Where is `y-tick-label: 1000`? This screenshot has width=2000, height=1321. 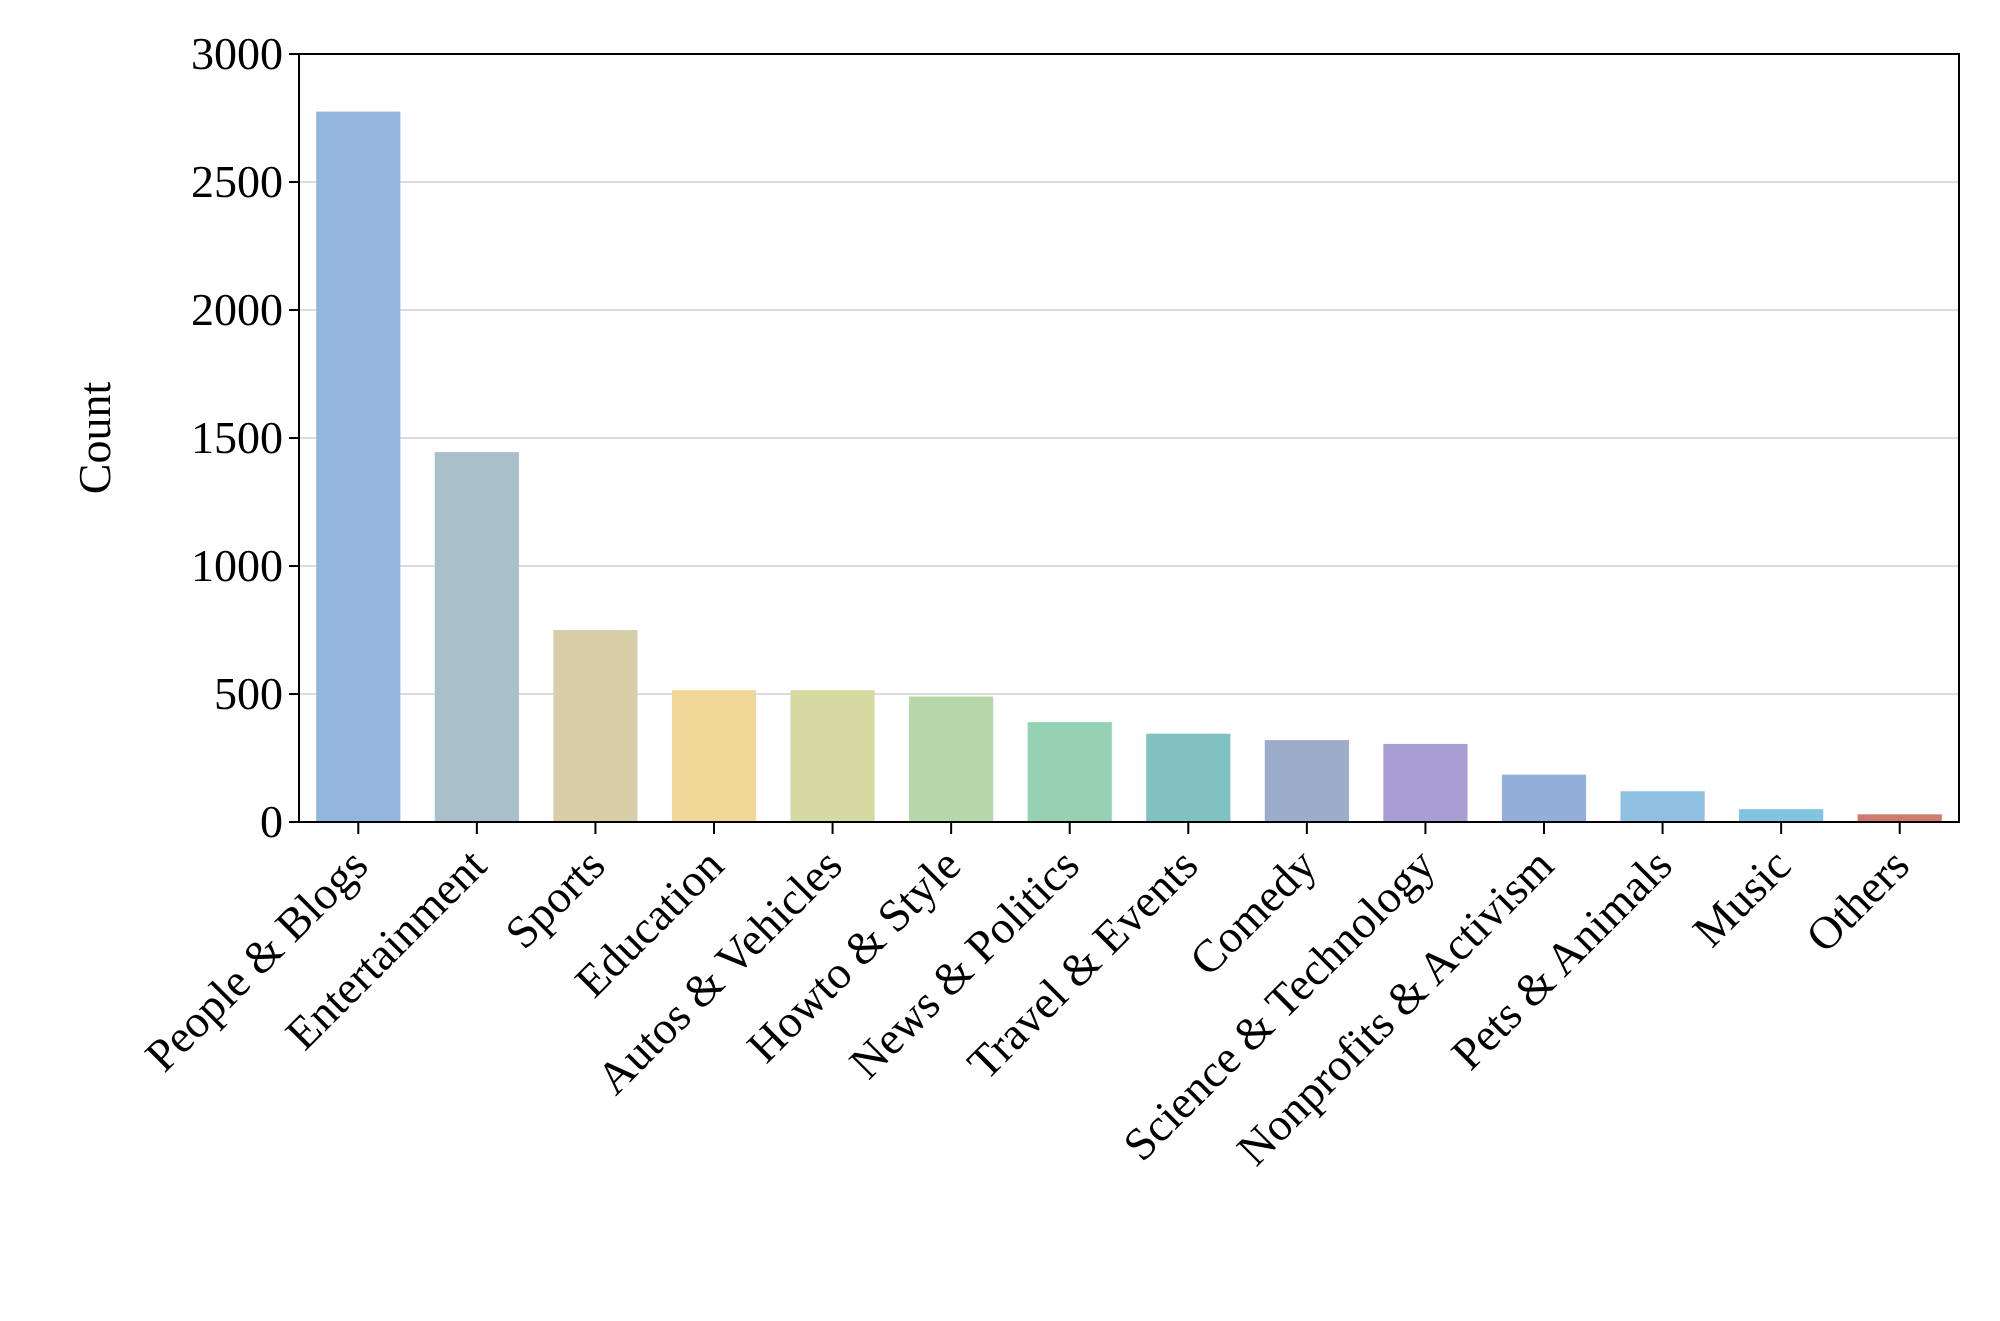
y-tick-label: 1000 is located at coordinates (237, 565).